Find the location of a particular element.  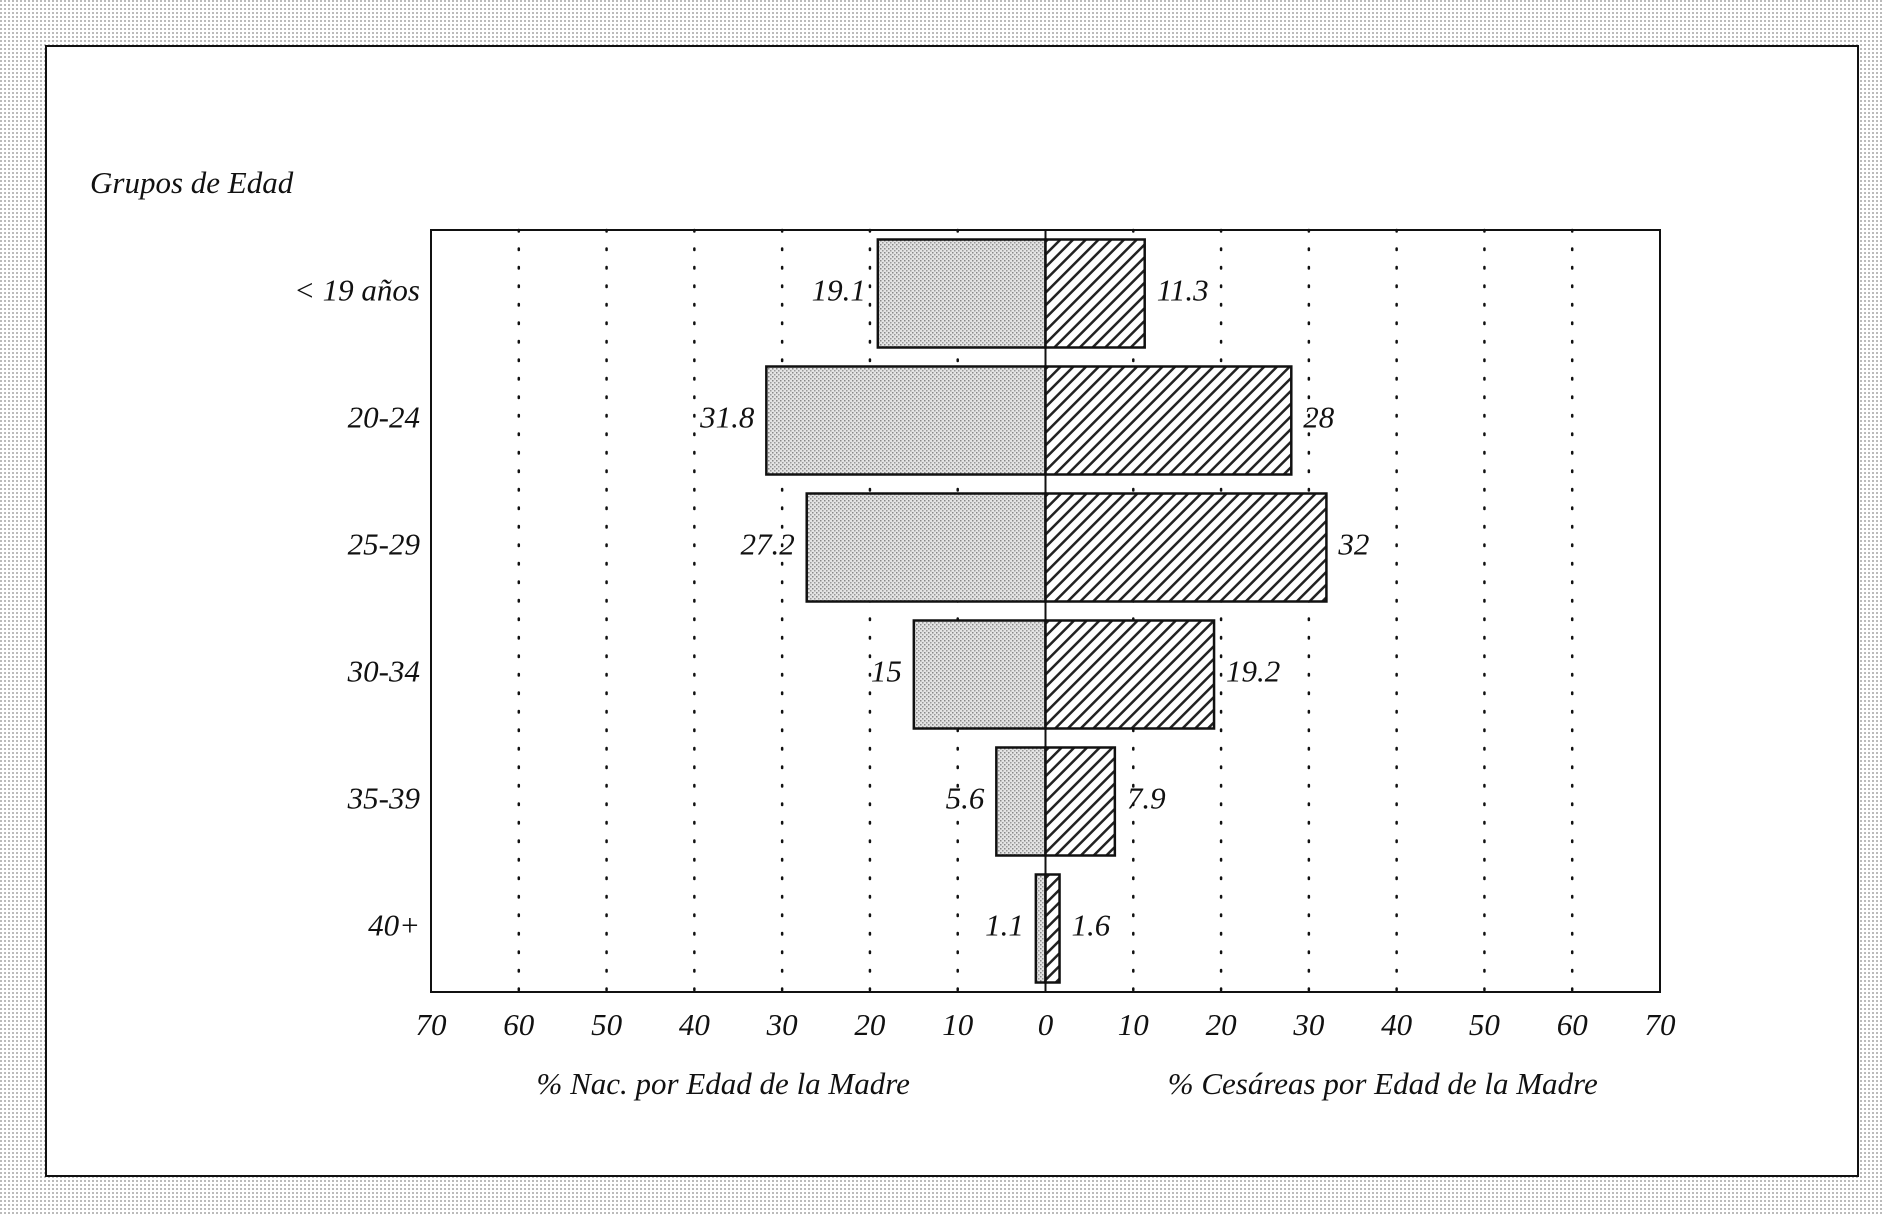

value-label: 5.6 is located at coordinates (965, 798).